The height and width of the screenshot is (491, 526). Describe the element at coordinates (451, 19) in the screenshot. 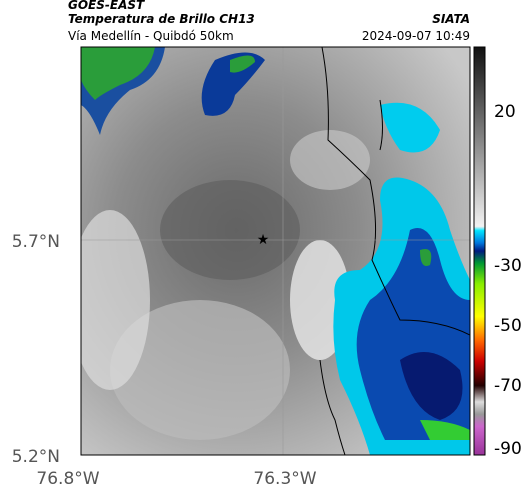

I see `source: SIATA` at that location.